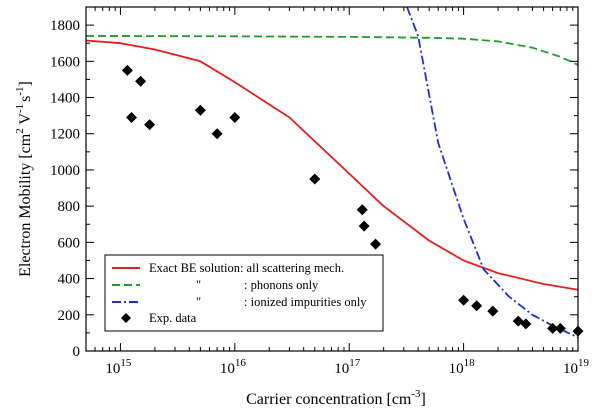  Describe the element at coordinates (65, 99) in the screenshot. I see `y-tick-label: 1400` at that location.